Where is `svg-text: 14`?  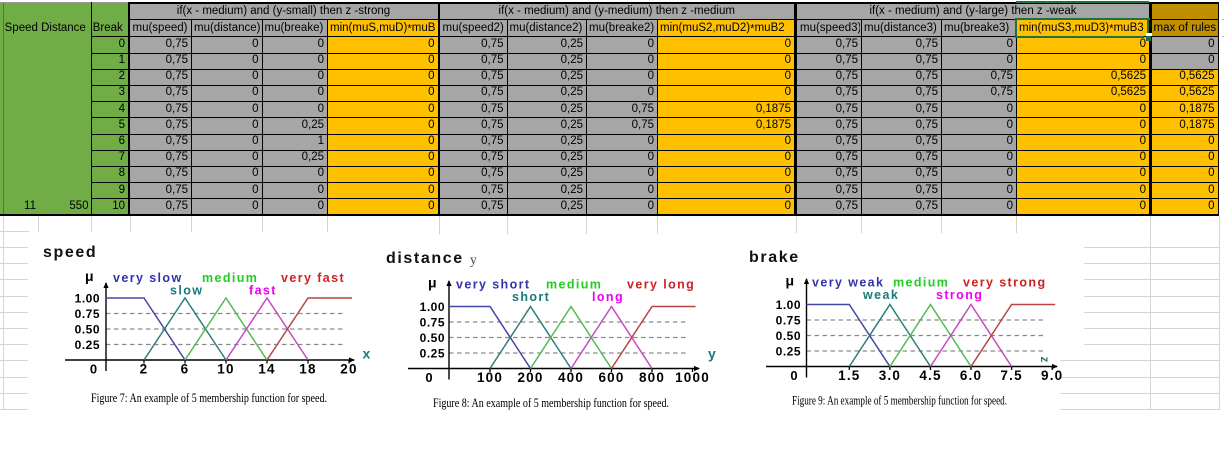 svg-text: 14 is located at coordinates (266, 369).